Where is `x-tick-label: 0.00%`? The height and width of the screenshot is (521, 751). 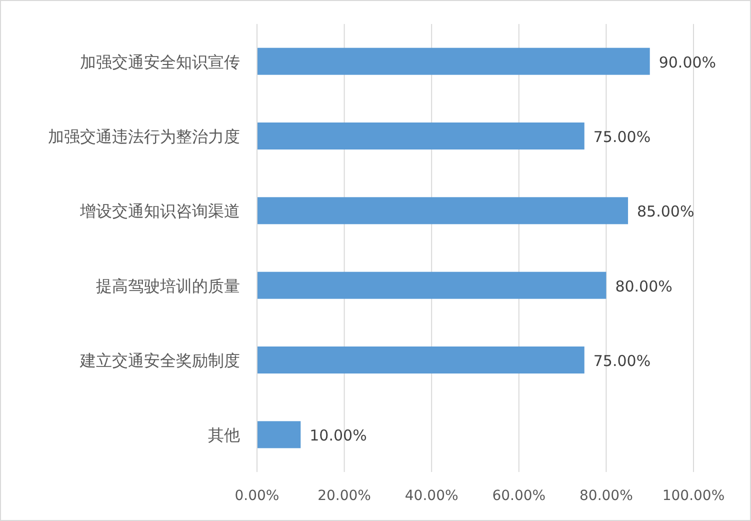
x-tick-label: 0.00% is located at coordinates (257, 496).